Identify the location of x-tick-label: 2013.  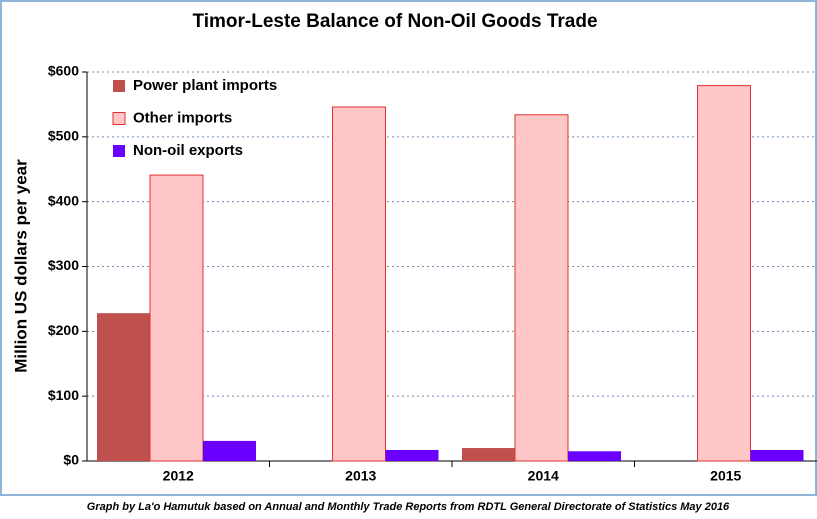
(360, 476).